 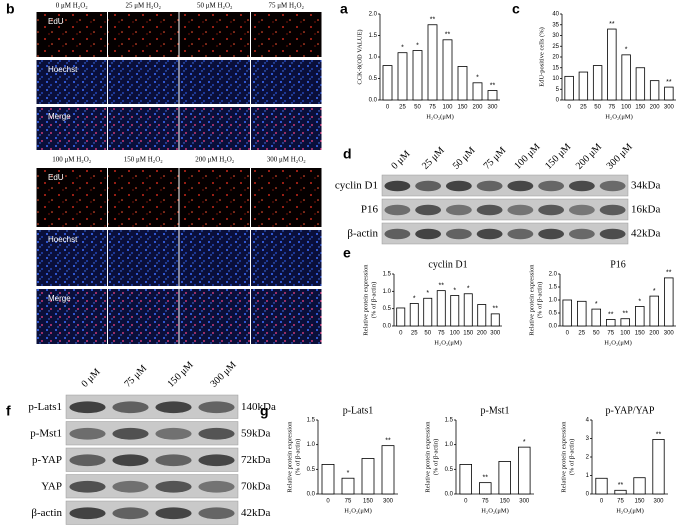 What do you see at coordinates (46, 433) in the screenshot?
I see `protein-label: p-Mst1` at bounding box center [46, 433].